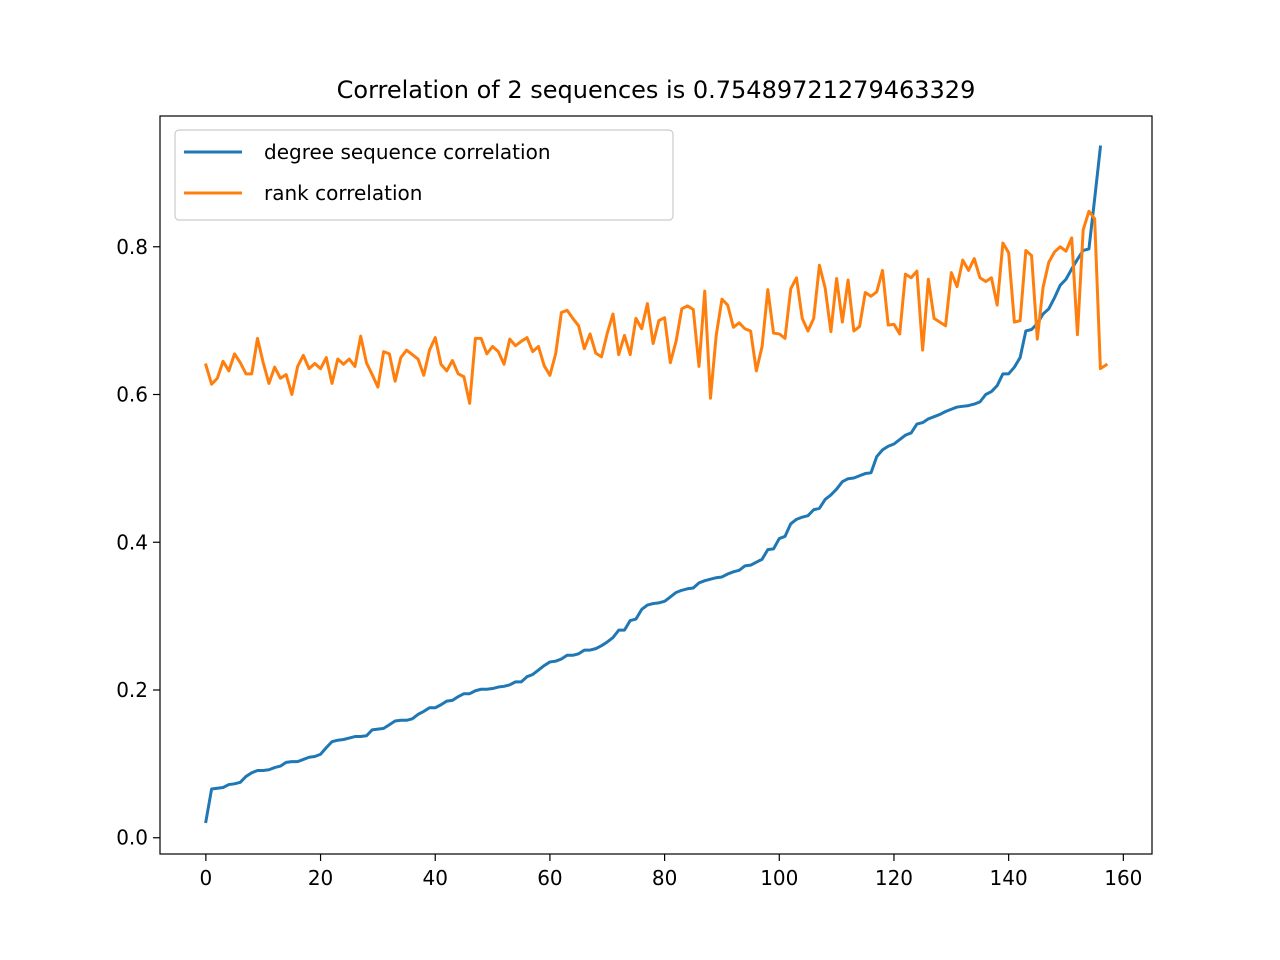  I want to click on y-tick-label: 0.0, so click(132, 838).